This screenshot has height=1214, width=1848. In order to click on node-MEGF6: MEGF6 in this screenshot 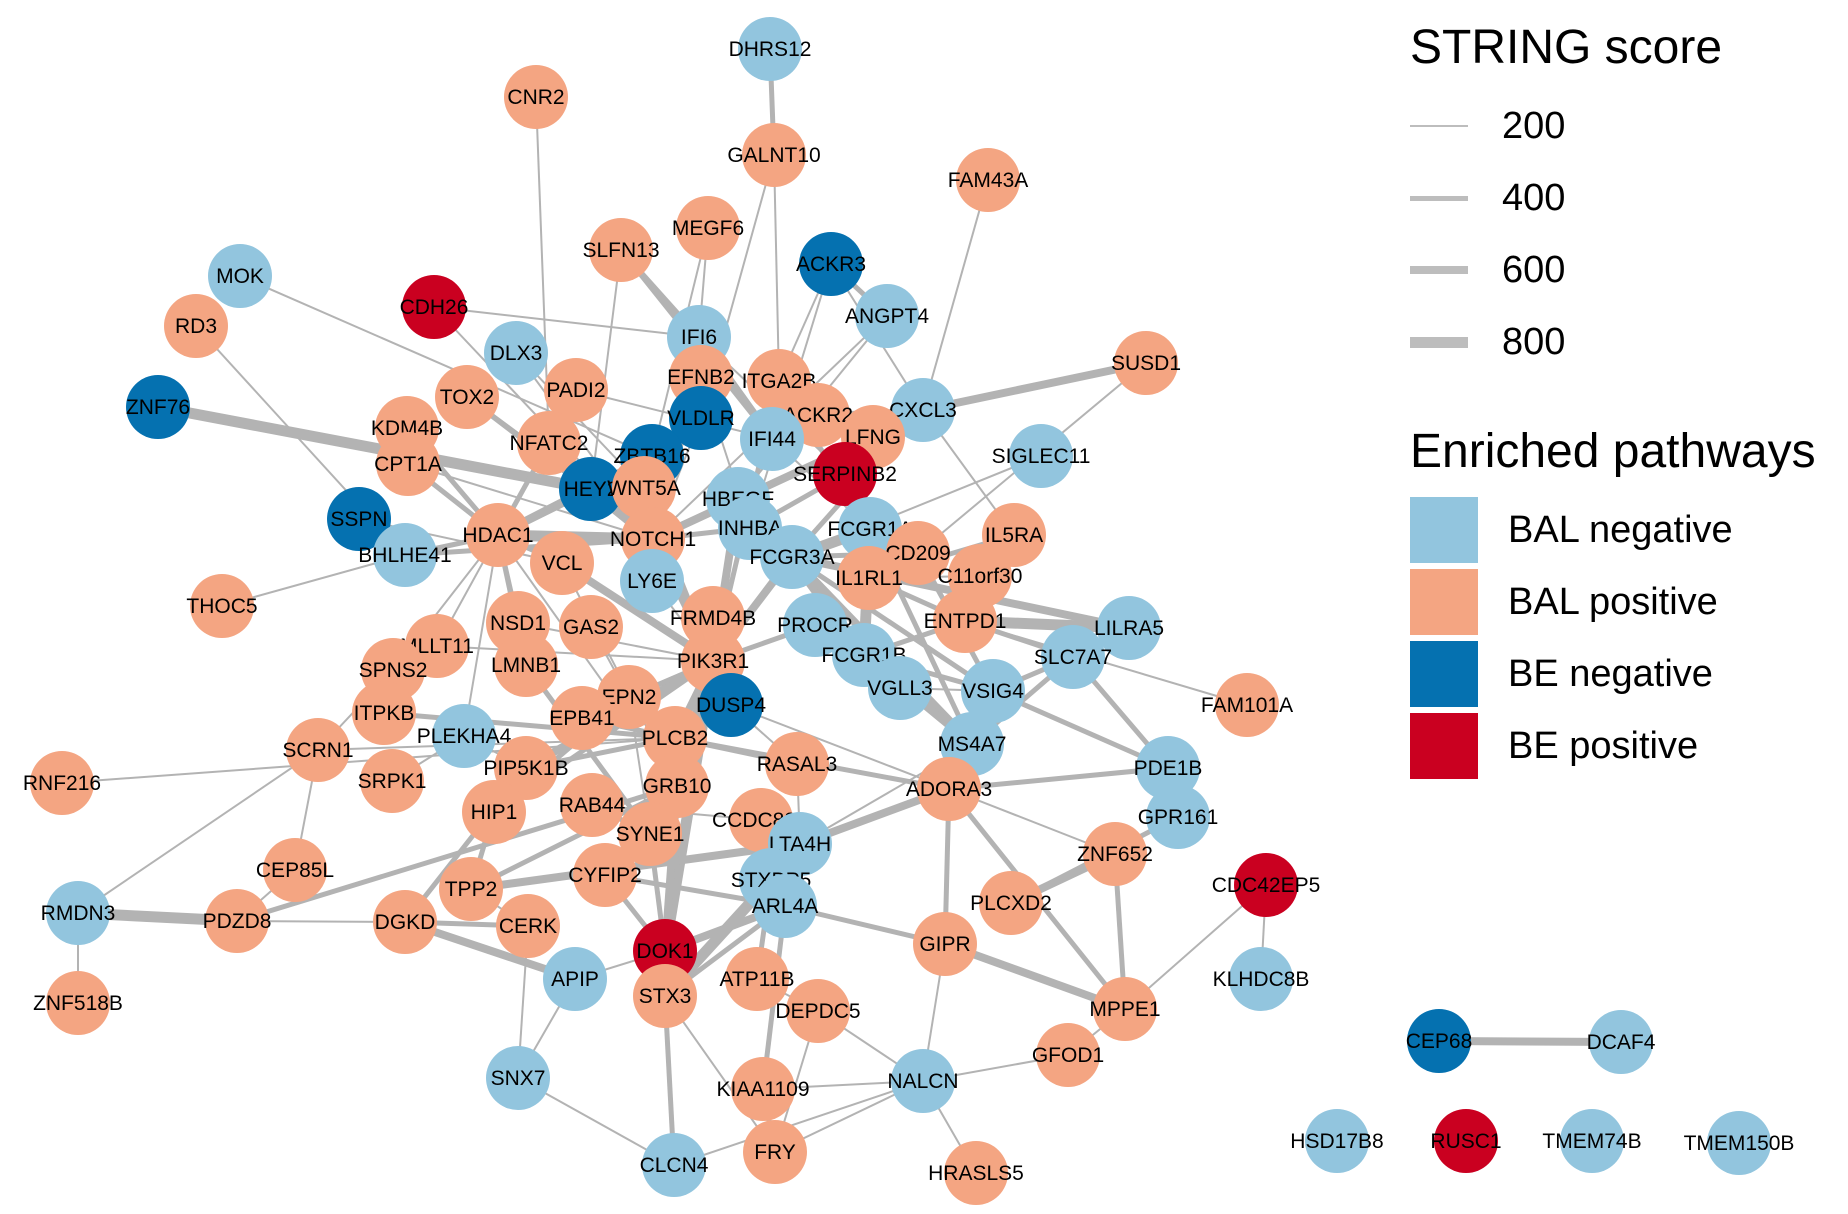, I will do `click(708, 228)`.